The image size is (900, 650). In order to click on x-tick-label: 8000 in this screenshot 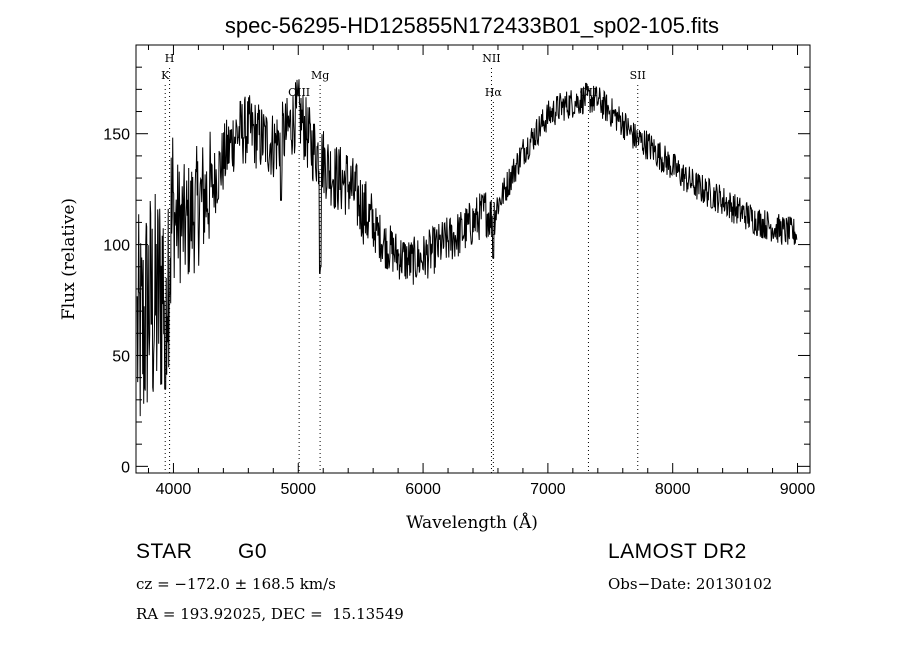, I will do `click(673, 489)`.